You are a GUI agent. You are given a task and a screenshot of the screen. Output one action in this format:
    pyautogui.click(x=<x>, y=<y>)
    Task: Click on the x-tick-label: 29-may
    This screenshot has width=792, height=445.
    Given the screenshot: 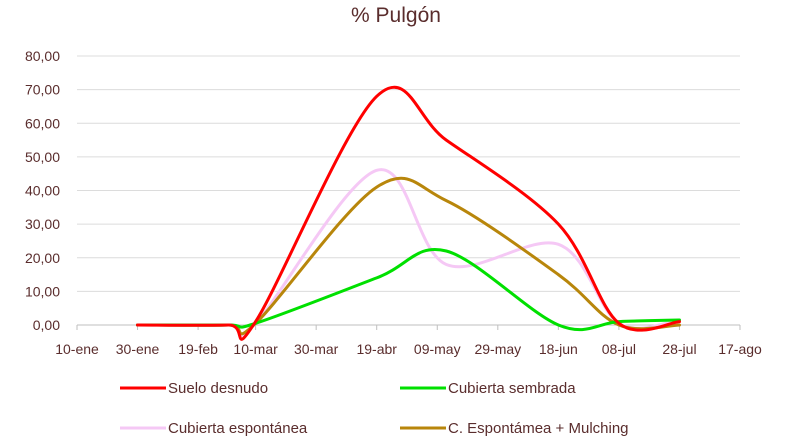 What is the action you would take?
    pyautogui.click(x=497, y=349)
    